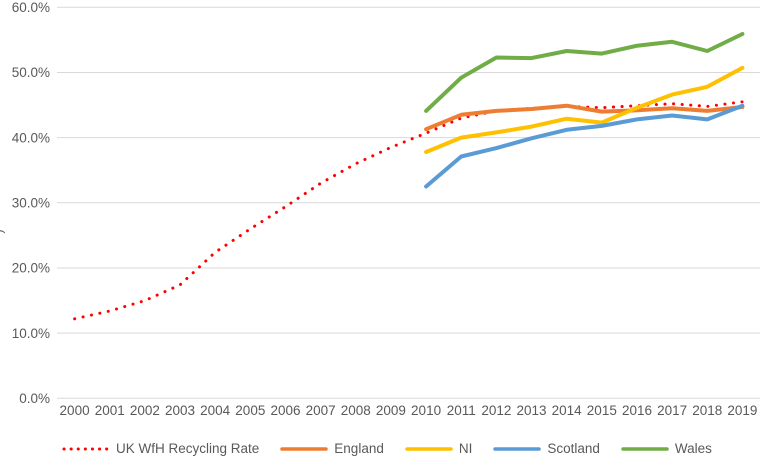 The height and width of the screenshot is (468, 772). I want to click on y-axis-clipped-title: ), so click(3, 231).